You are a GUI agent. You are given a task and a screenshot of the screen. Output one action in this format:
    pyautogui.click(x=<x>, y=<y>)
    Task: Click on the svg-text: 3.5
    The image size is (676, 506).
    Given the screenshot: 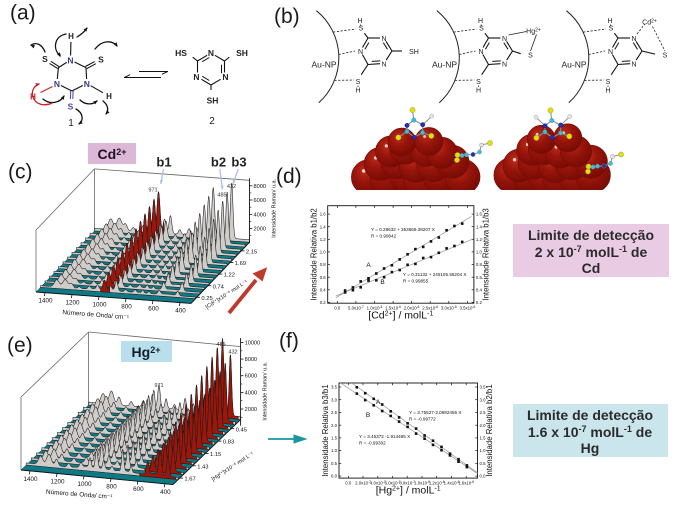 What is the action you would take?
    pyautogui.click(x=334, y=387)
    